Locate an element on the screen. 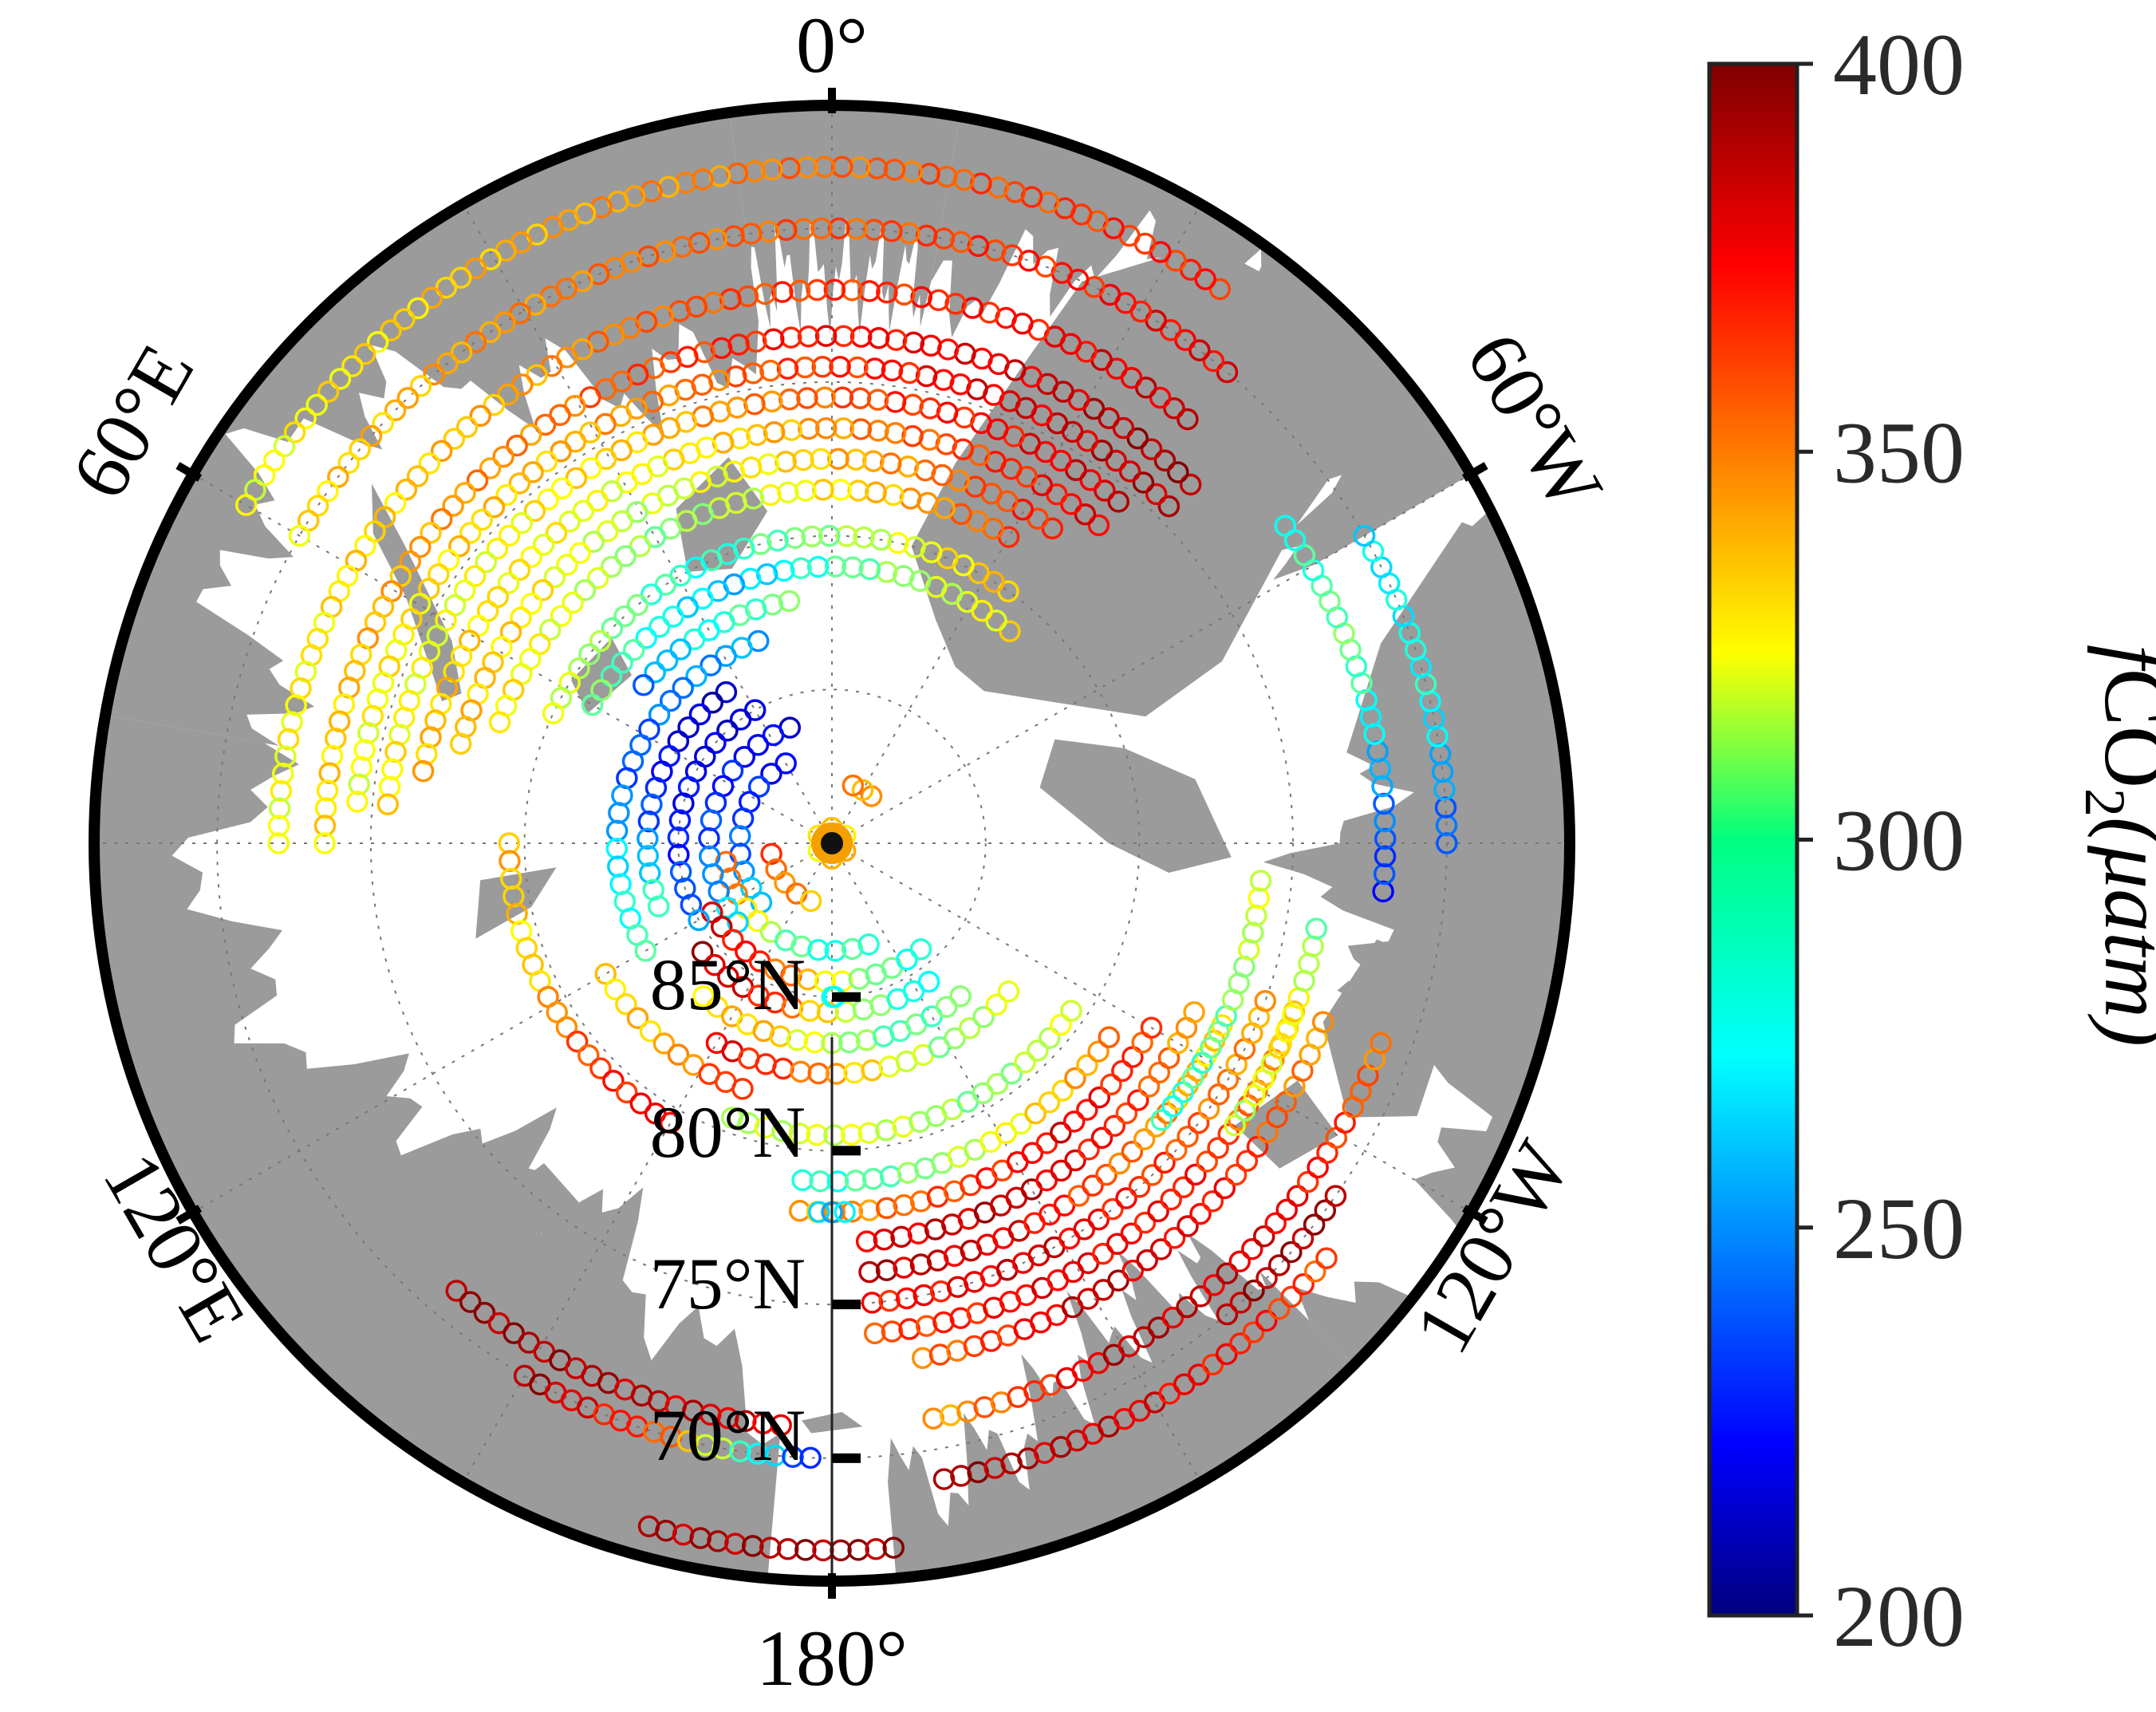  pole-marker is located at coordinates (832, 843).